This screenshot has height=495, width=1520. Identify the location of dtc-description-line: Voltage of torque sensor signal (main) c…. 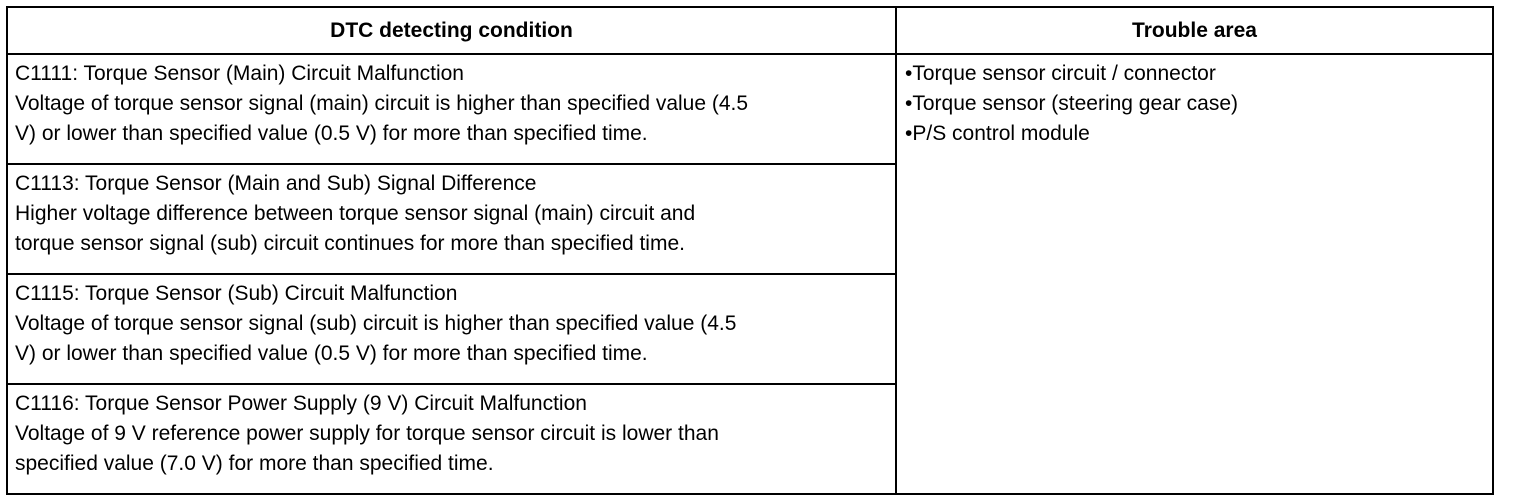
(382, 103).